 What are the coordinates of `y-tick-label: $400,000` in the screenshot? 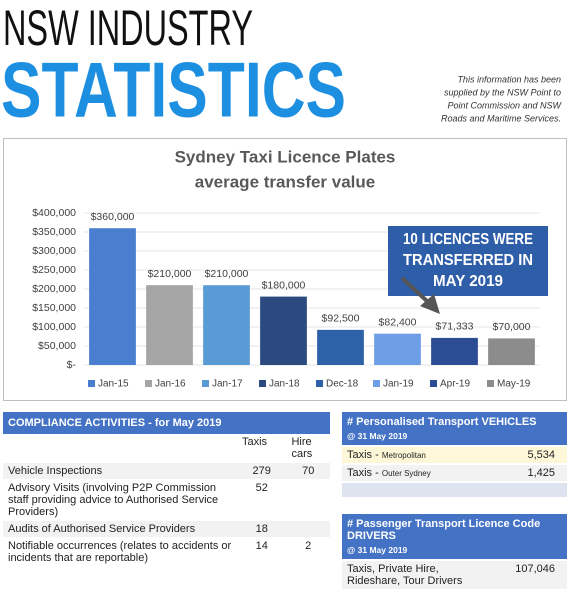 It's located at (54, 213).